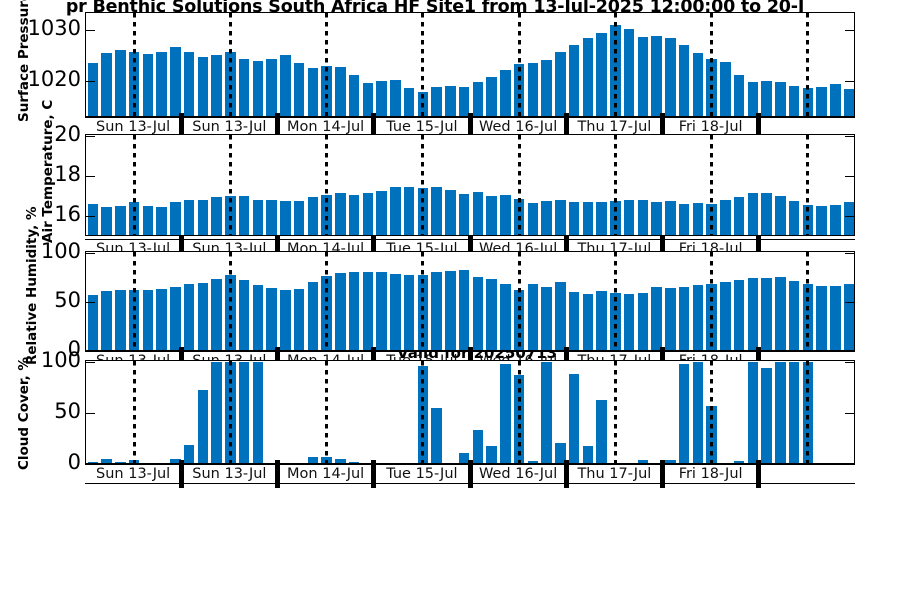 This screenshot has width=900, height=600. Describe the element at coordinates (67, 134) in the screenshot. I see `y-tick-label: 20` at that location.